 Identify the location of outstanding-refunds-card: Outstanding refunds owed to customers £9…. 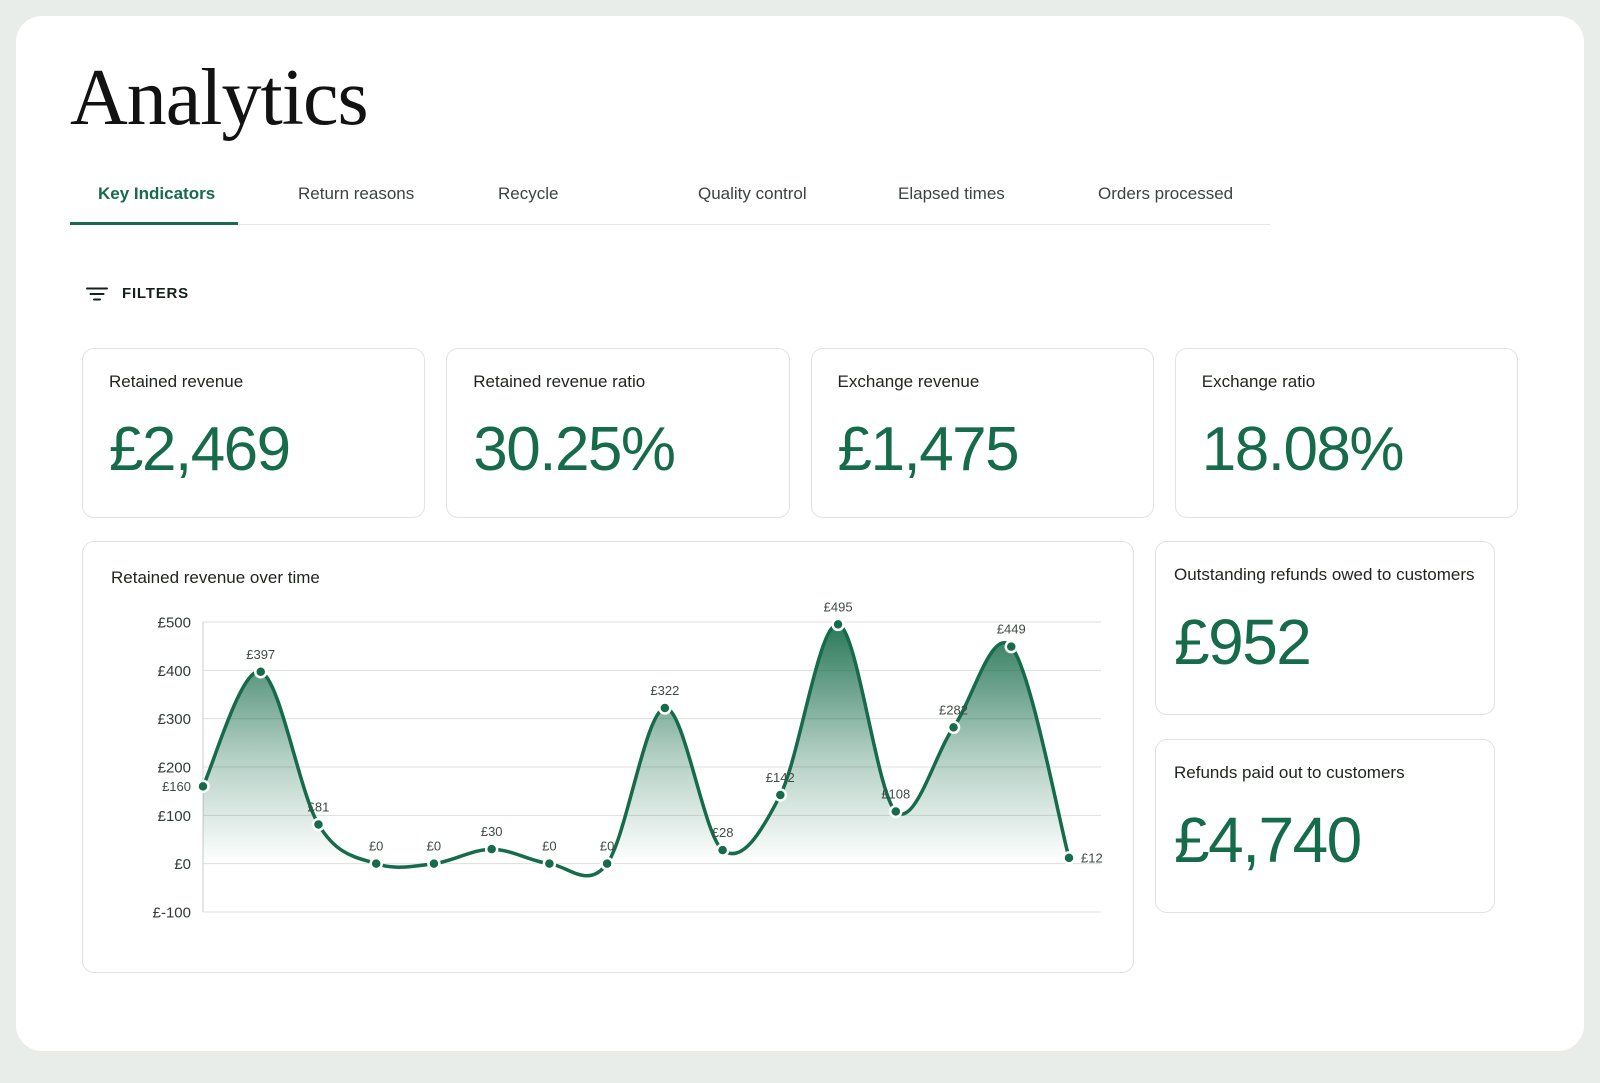
(1325, 628).